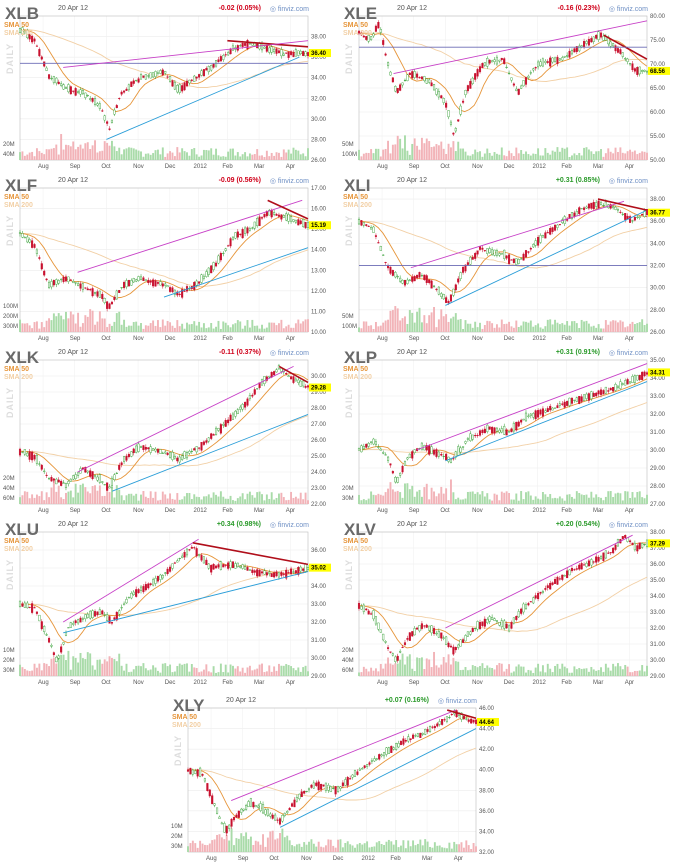 The height and width of the screenshot is (867, 678). I want to click on y-tick-label: 24.00, so click(319, 473).